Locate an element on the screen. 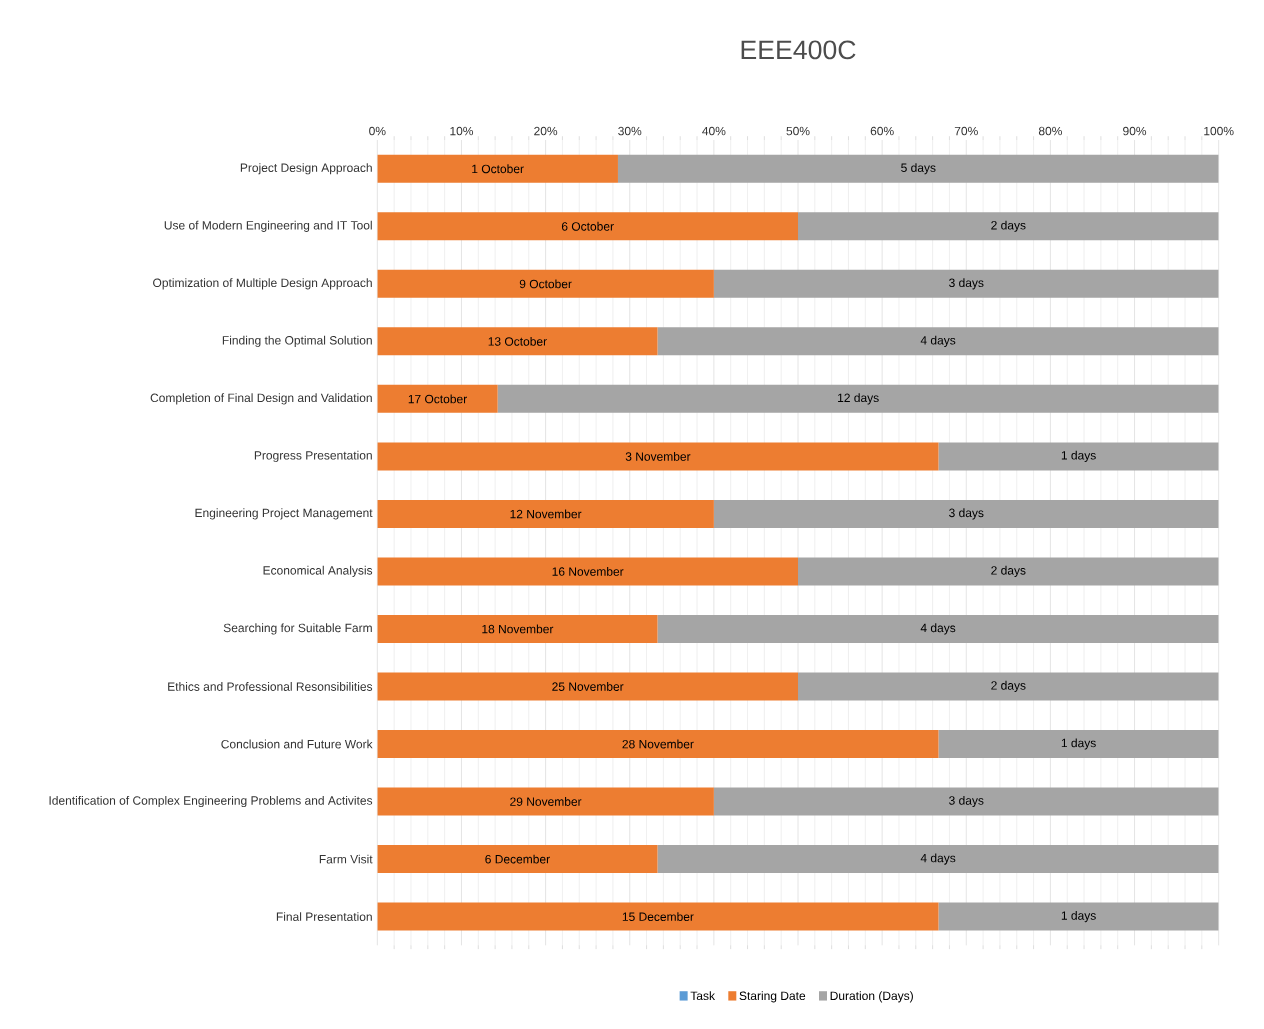 The width and height of the screenshot is (1264, 1029). annotation: 5 days is located at coordinates (918, 169).